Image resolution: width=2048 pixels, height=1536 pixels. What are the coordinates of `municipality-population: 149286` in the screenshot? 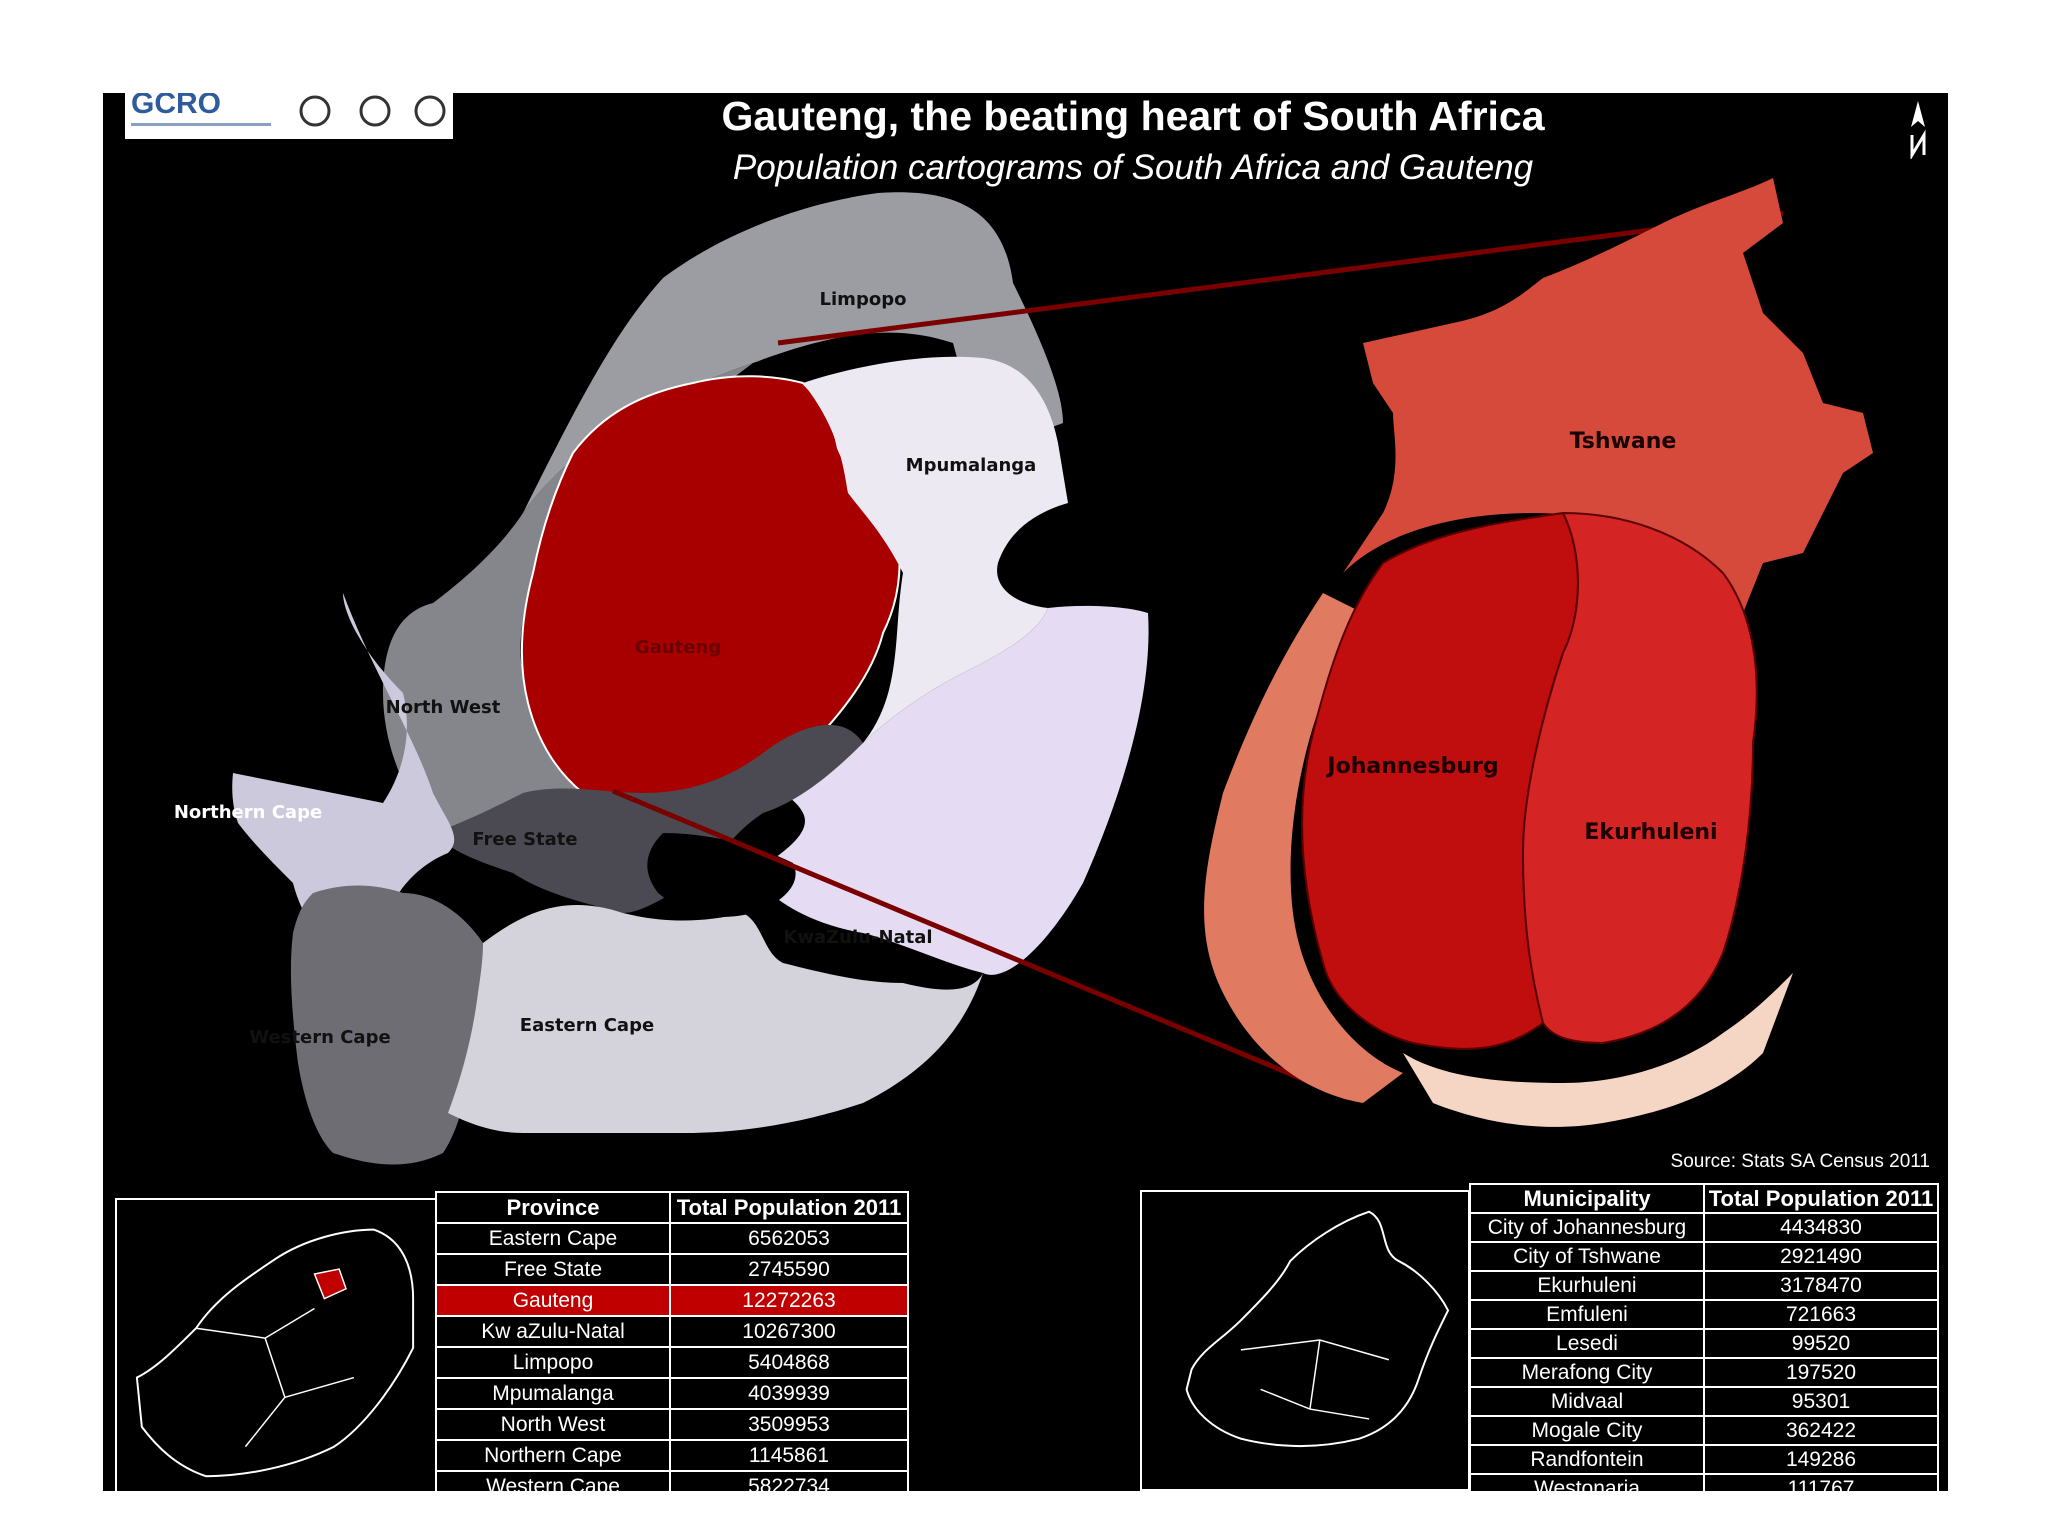 It's located at (1821, 1459).